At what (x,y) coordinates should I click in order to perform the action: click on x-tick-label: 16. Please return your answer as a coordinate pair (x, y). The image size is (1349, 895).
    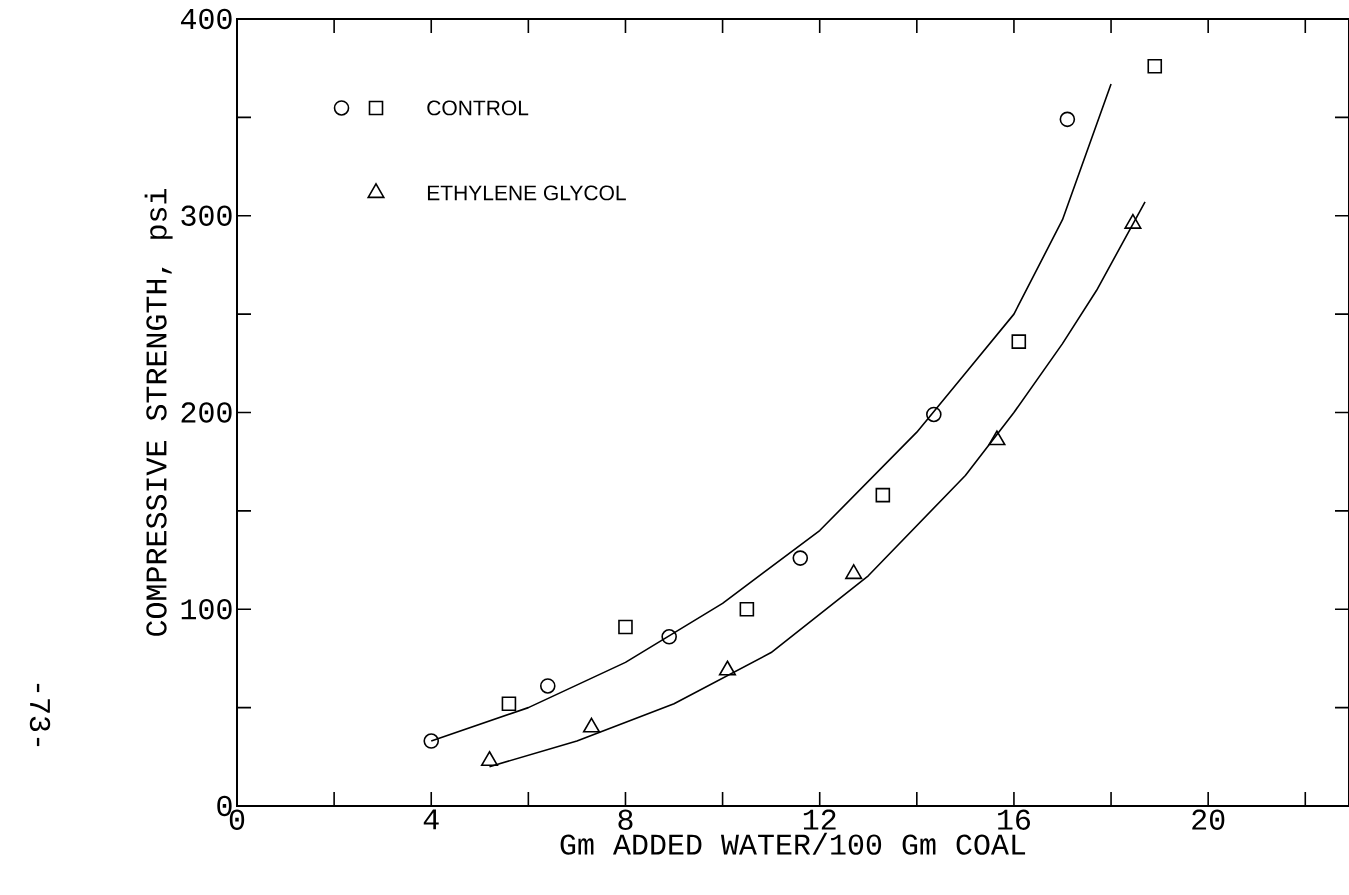
    Looking at the image, I should click on (1014, 819).